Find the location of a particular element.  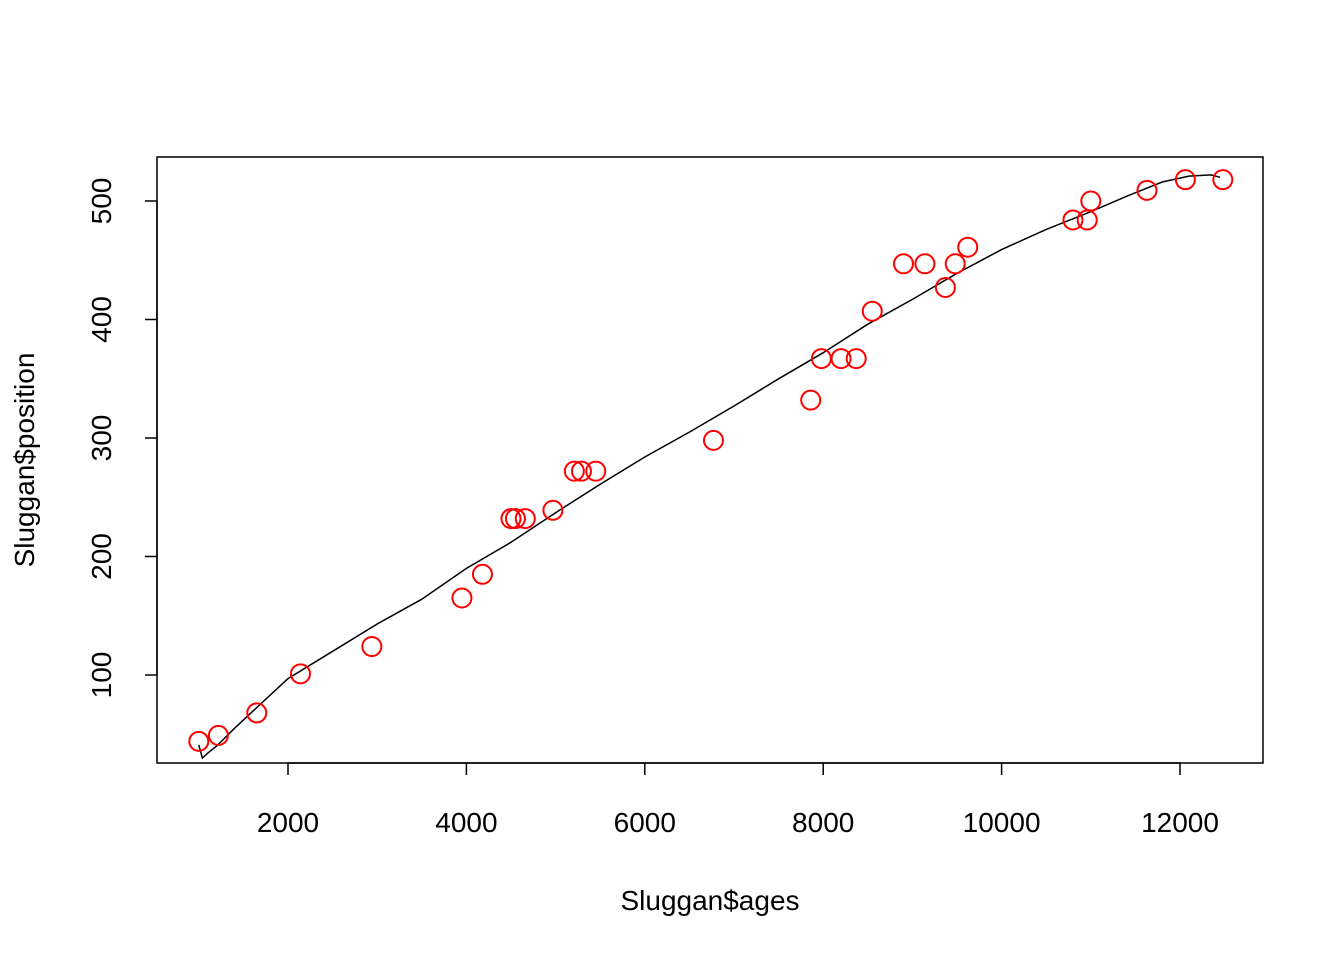

y-tick-label: 400 is located at coordinates (101, 319).